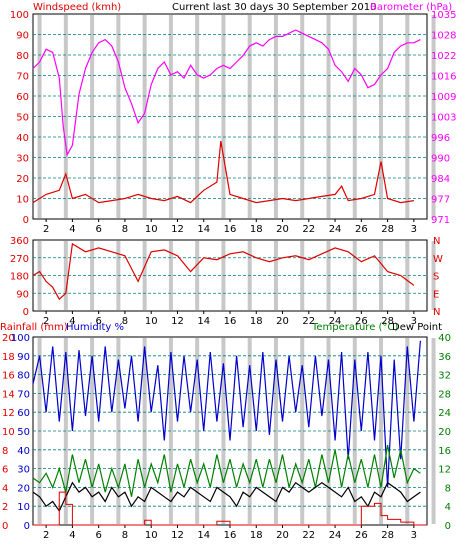 This screenshot has height=559, width=468. What do you see at coordinates (444, 451) in the screenshot?
I see `y-temperature-tick-label: 16` at bounding box center [444, 451].